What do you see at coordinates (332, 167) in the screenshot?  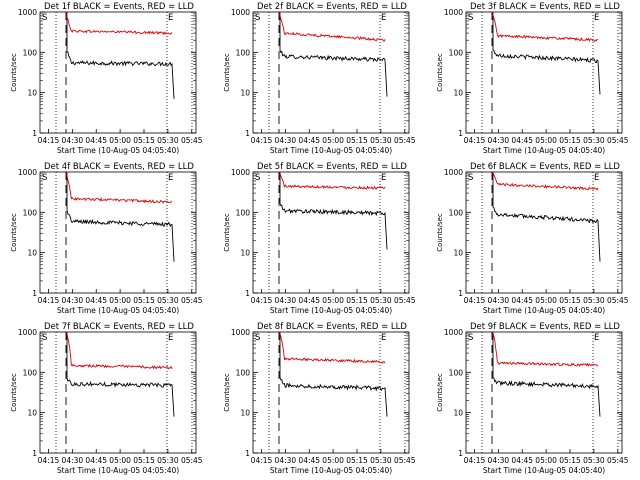 I see `chart-title: Det 5f BLACK = Events, RED = LLD` at bounding box center [332, 167].